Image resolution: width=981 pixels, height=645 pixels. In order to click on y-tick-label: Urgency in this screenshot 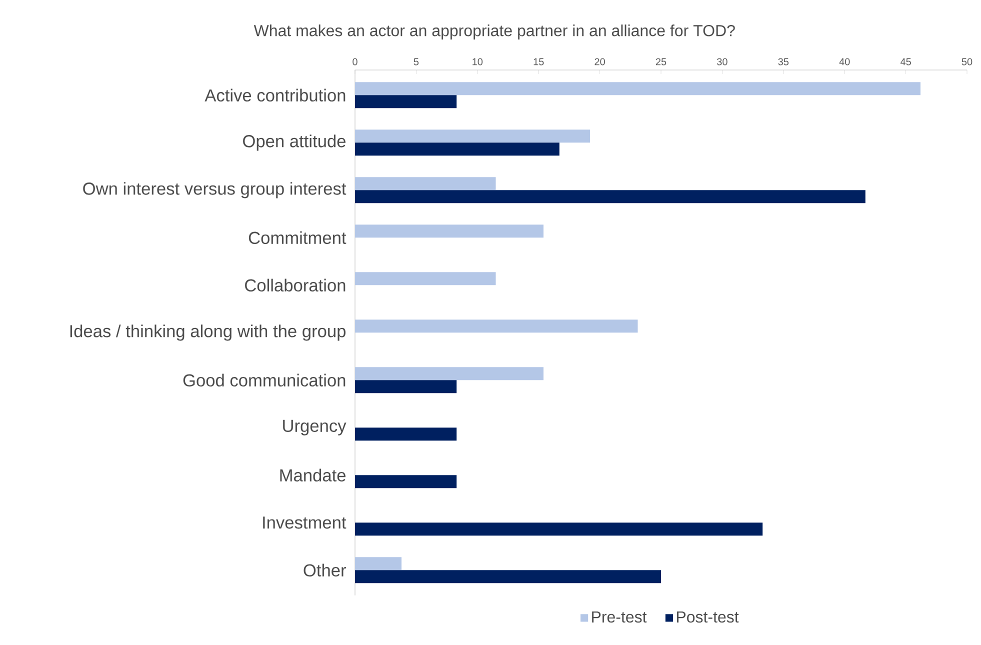, I will do `click(314, 428)`.